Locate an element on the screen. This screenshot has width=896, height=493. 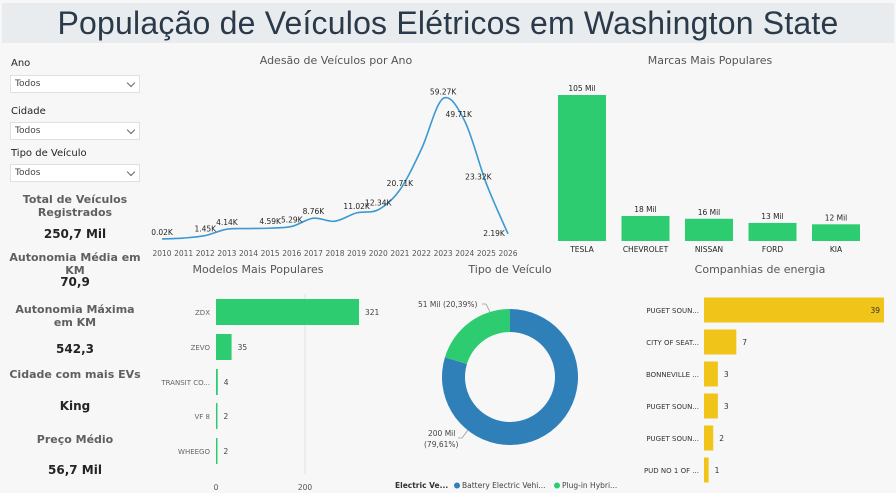
energy-value-label: 1 is located at coordinates (717, 470).